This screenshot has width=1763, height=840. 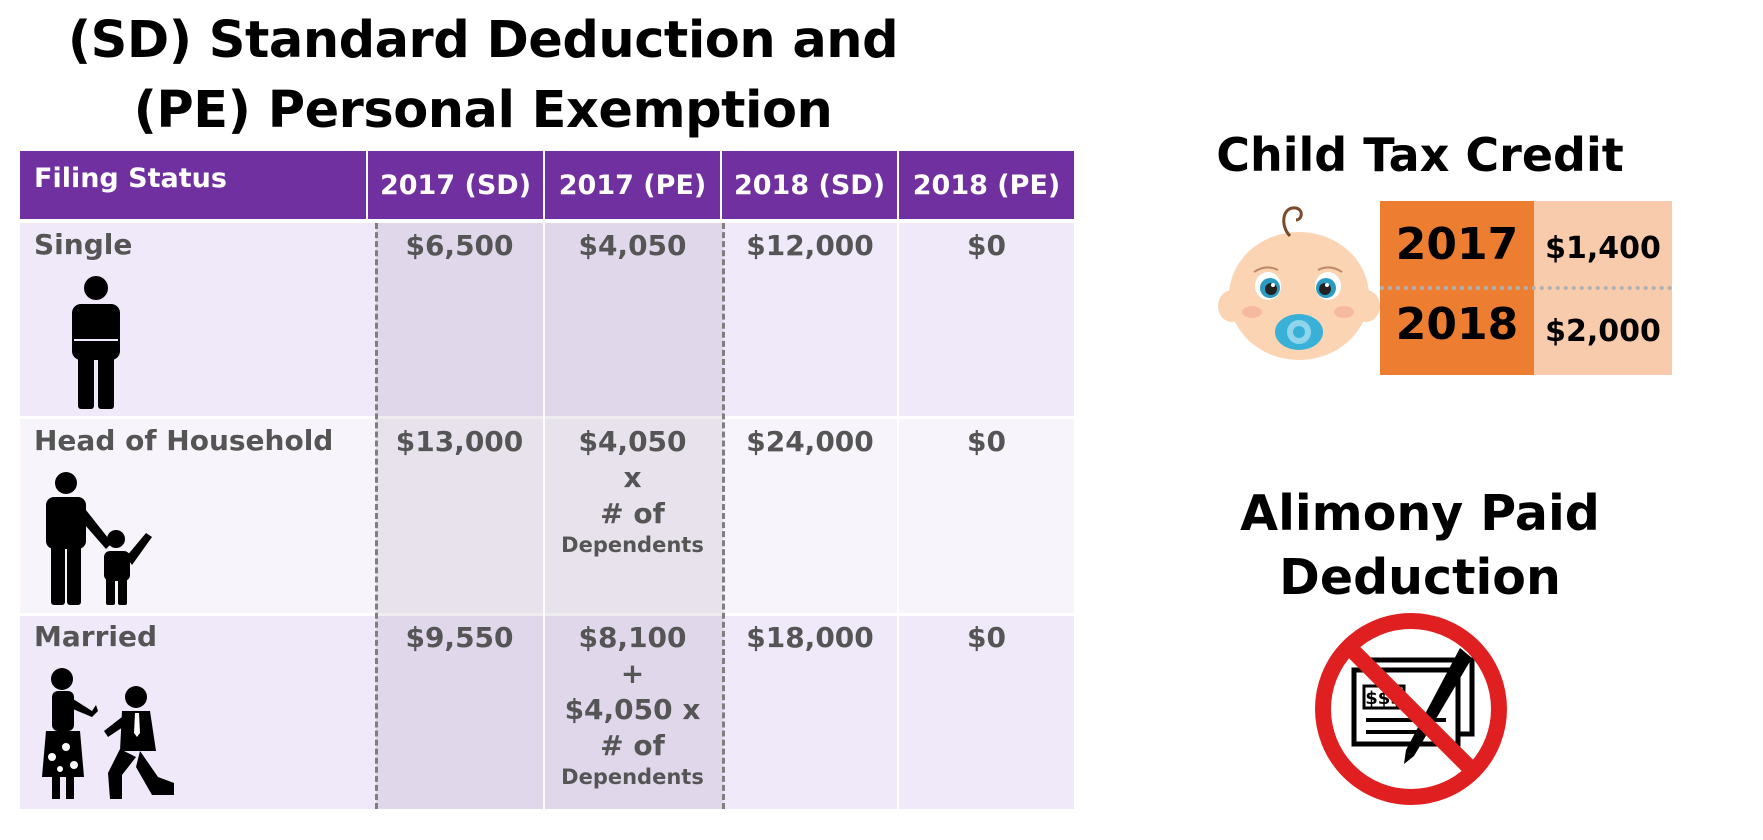 I want to click on cell-hoh-2017-pe: $4,050 x # of Dependents, so click(x=632, y=491).